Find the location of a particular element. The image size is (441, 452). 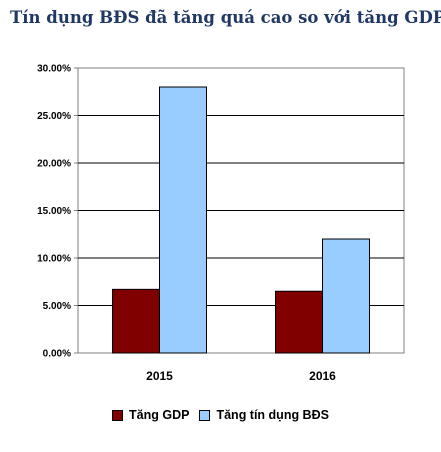

bar-credit-2015 is located at coordinates (183, 220).